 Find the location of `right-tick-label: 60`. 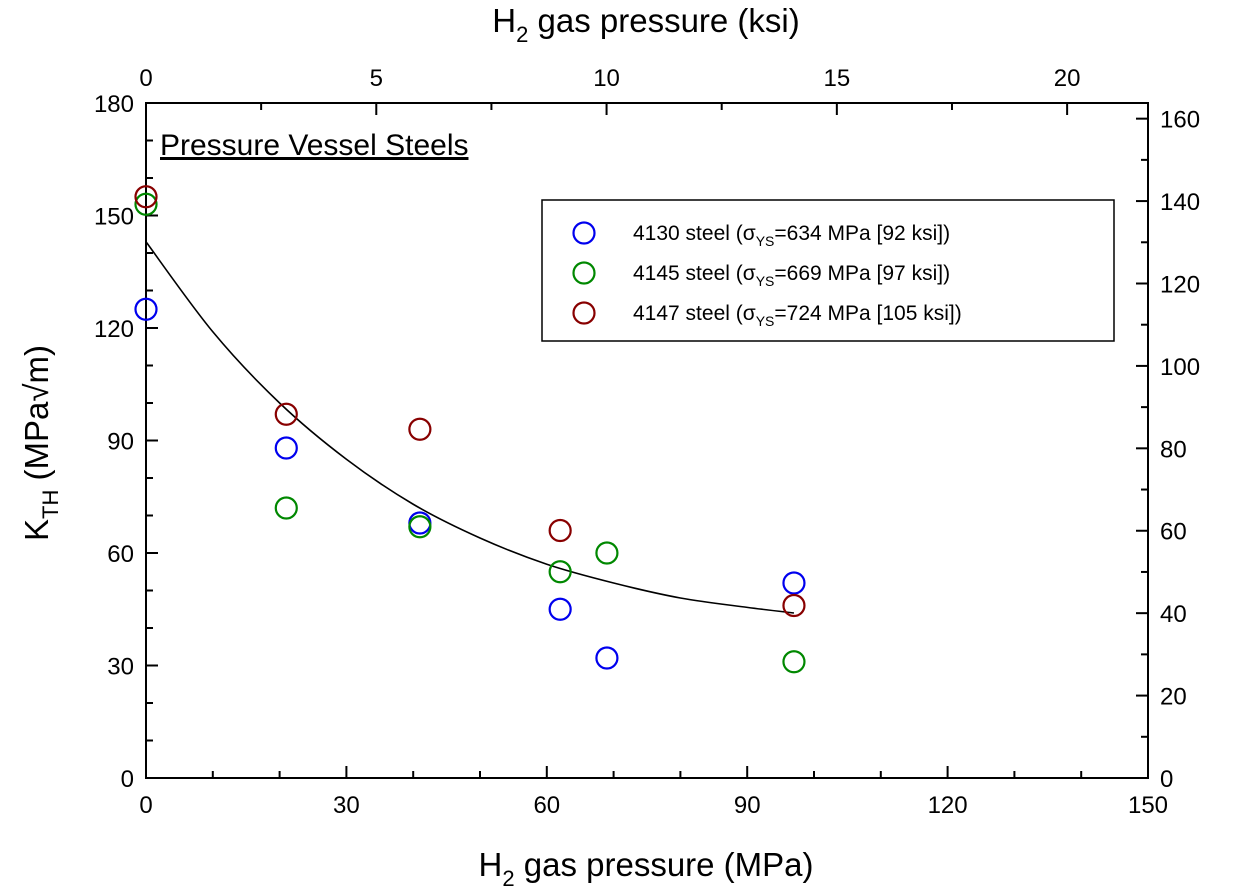

right-tick-label: 60 is located at coordinates (1173, 532).